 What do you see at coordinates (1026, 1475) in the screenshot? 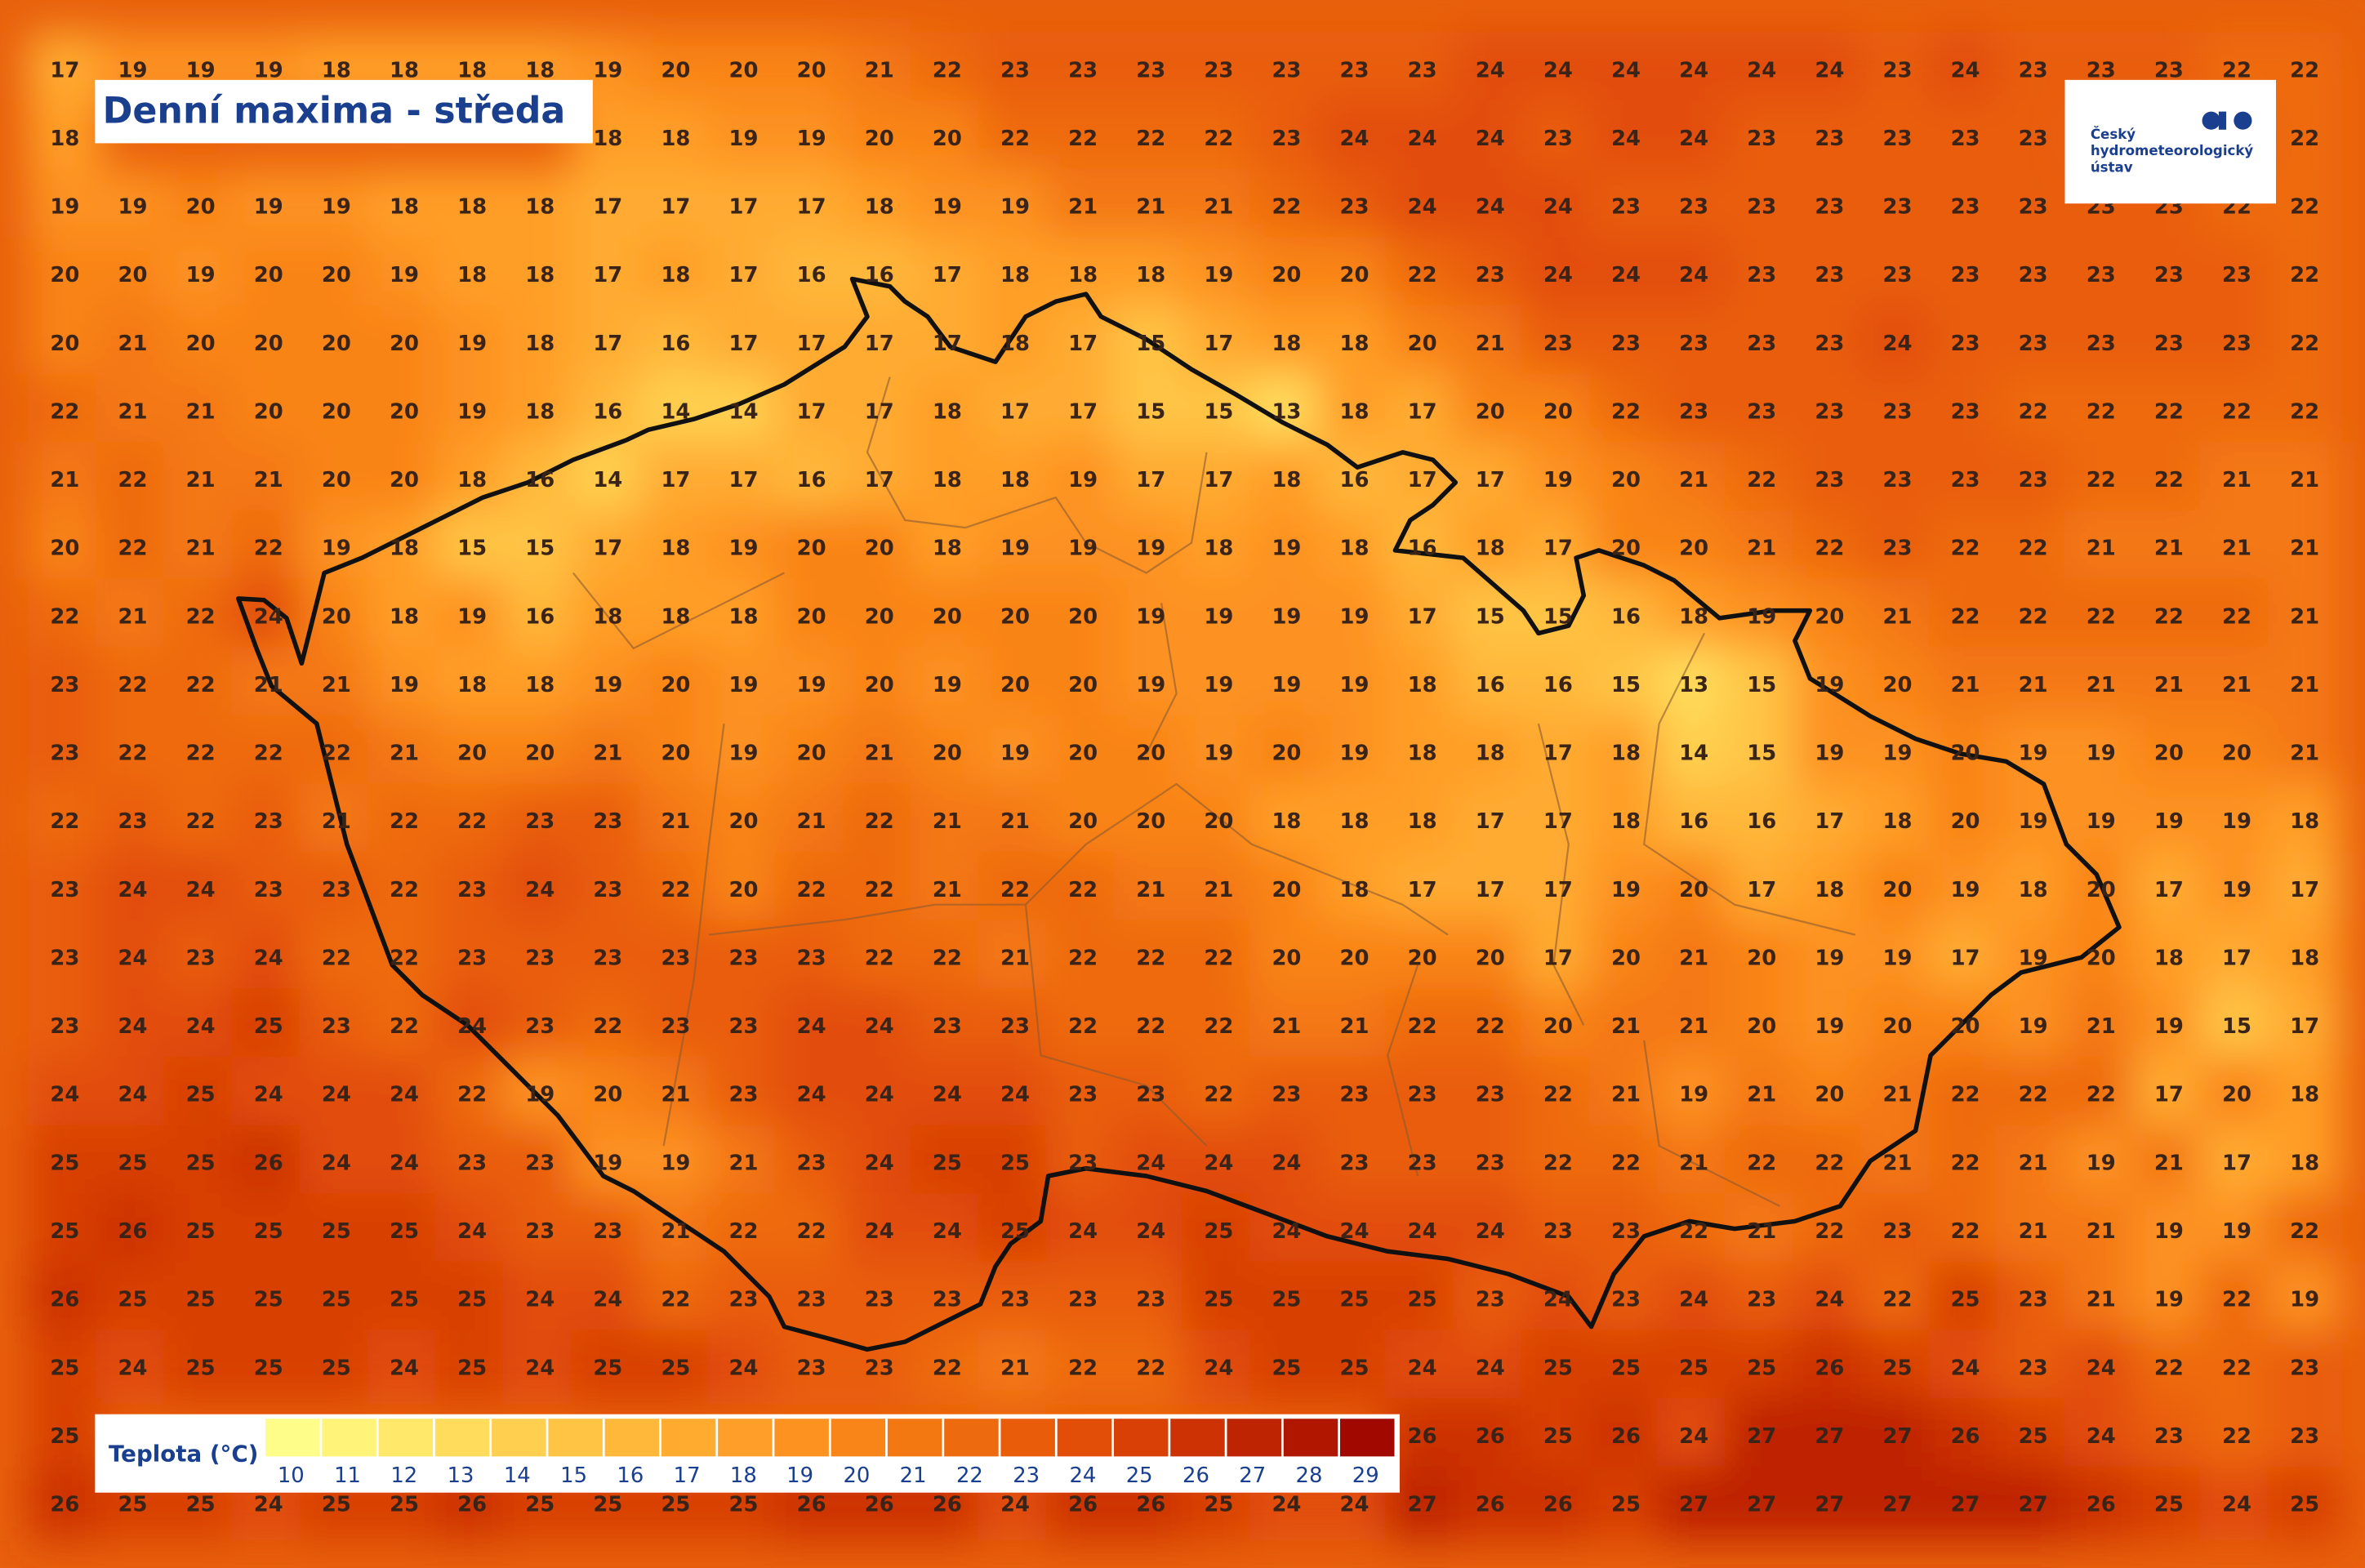
I see `legend-label: 23` at bounding box center [1026, 1475].